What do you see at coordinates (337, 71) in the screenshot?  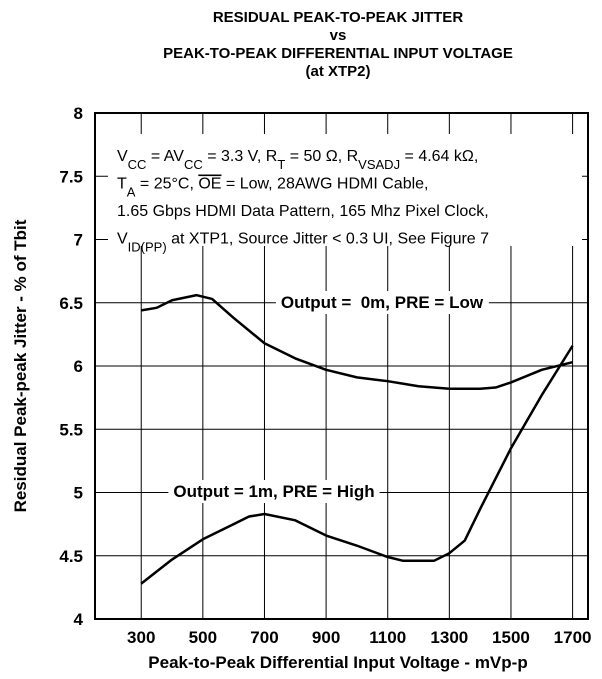 I see `chart-title: (at XTP2)` at bounding box center [337, 71].